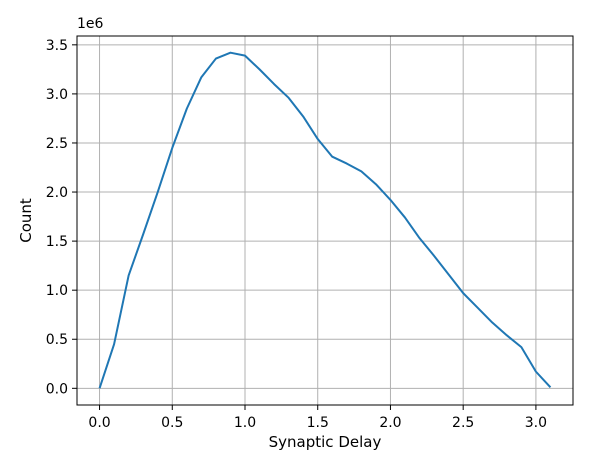 This screenshot has width=592, height=471. Describe the element at coordinates (57, 144) in the screenshot. I see `y-tick-label: 2.5` at that location.